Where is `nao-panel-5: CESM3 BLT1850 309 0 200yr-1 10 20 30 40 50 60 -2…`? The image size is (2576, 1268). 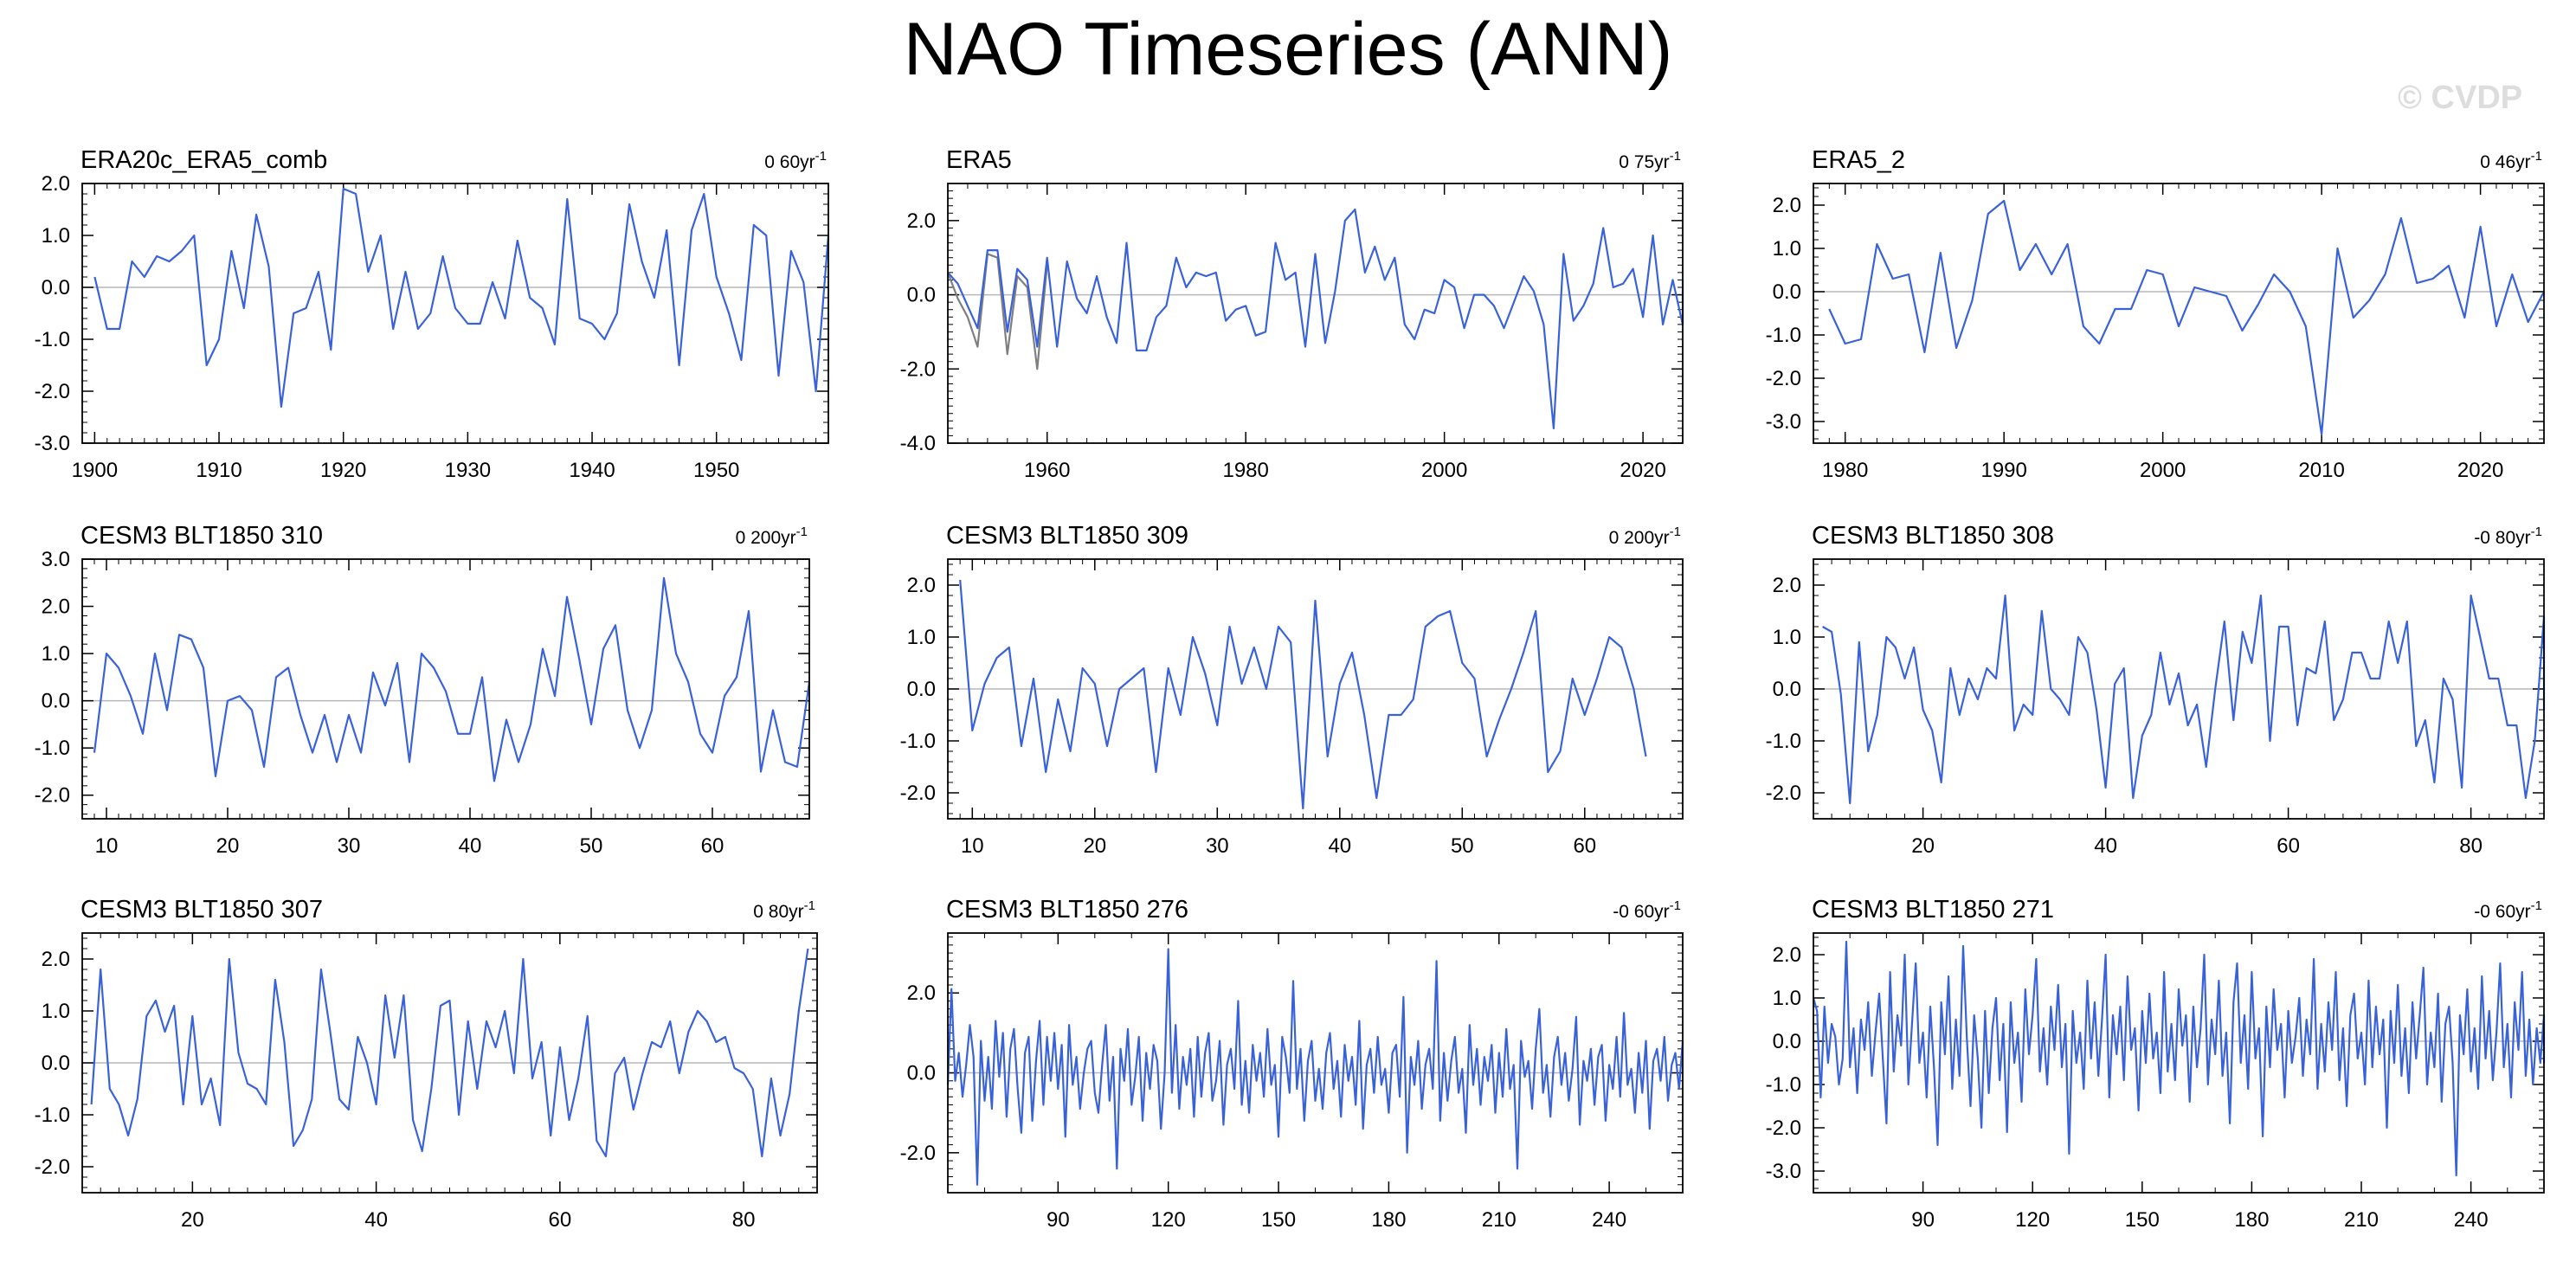
nao-panel-5: CESM3 BLT1850 309 0 200yr-1 10 20 30 40 50 60 -2… is located at coordinates (1292, 690).